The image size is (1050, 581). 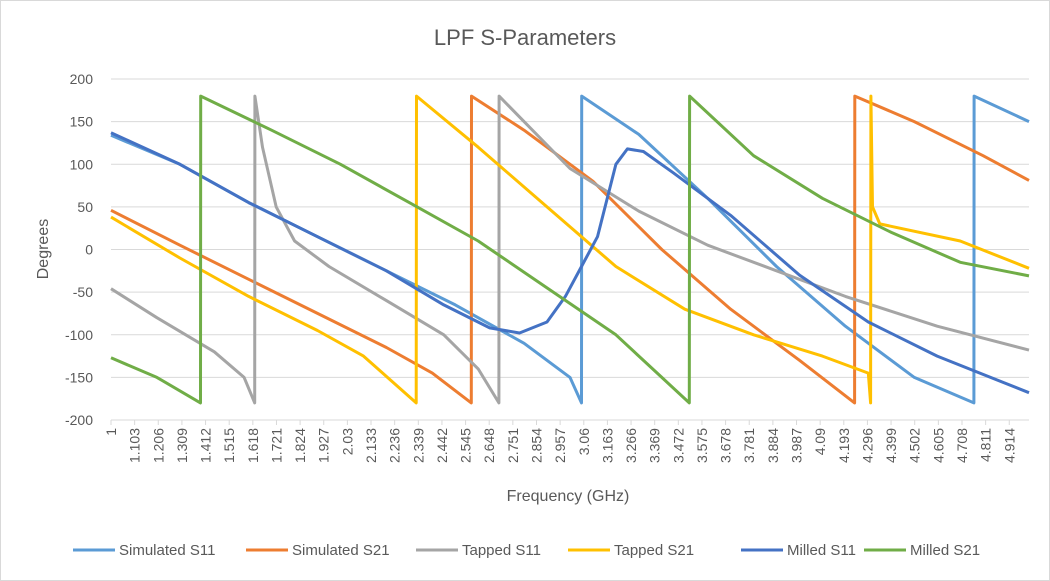 What do you see at coordinates (568, 496) in the screenshot?
I see `x-axis-title: Frequency (GHz)` at bounding box center [568, 496].